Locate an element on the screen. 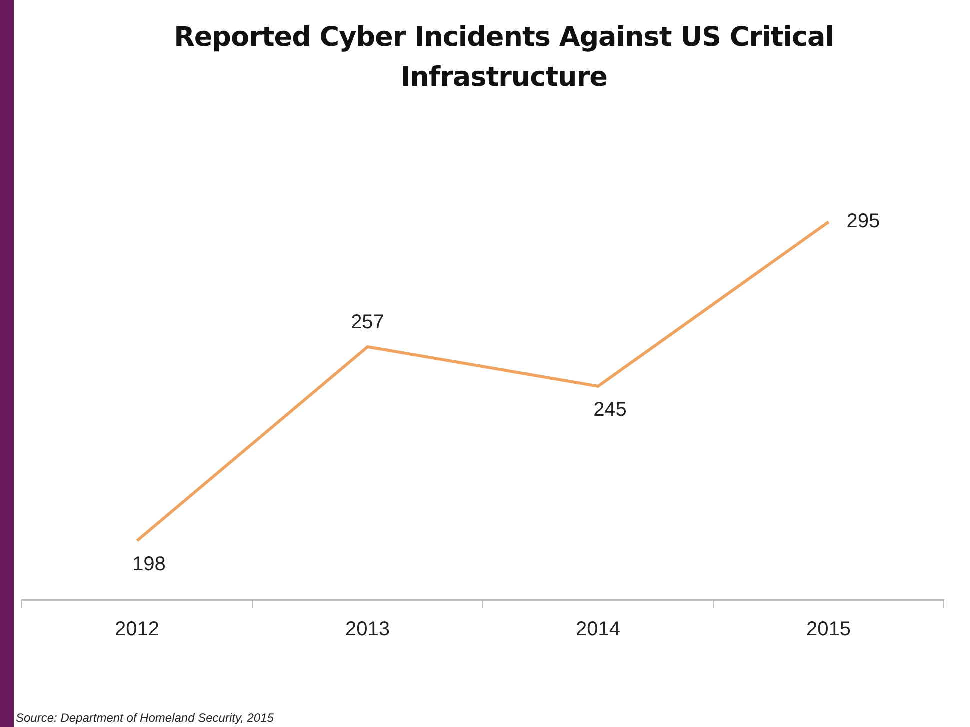 This screenshot has height=727, width=970. source-note: Source: Department of Homeland Security, 2015 is located at coordinates (145, 718).